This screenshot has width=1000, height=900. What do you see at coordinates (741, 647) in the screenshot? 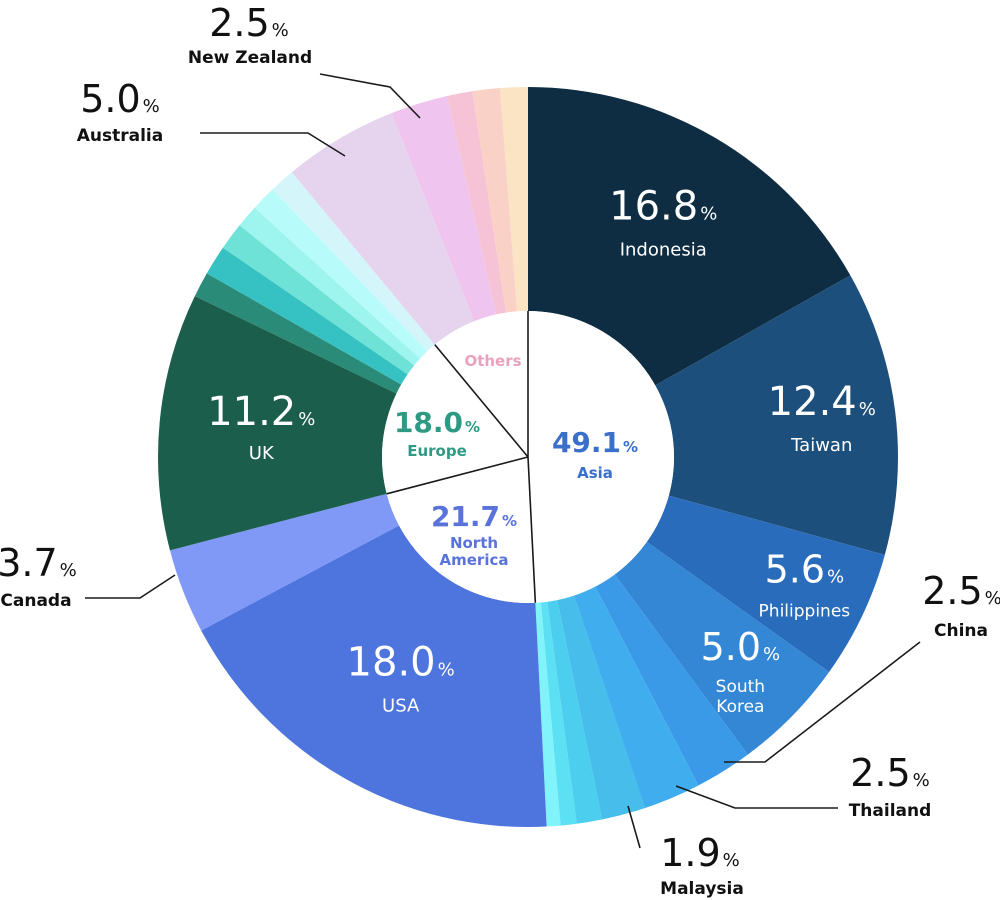
I see `value-label-south-korea: 5.0%` at bounding box center [741, 647].